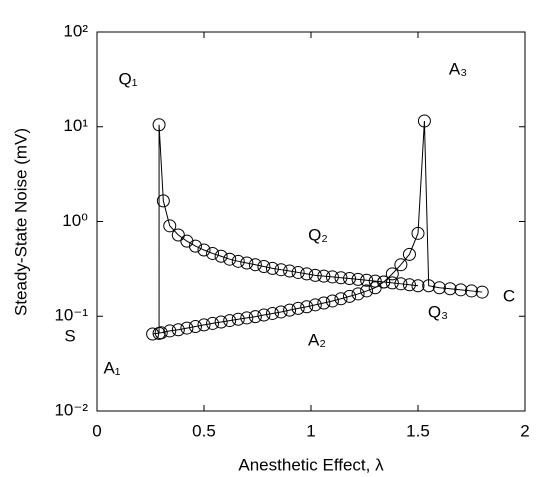 The height and width of the screenshot is (477, 536). Describe the element at coordinates (75, 30) in the screenshot. I see `y-tick-label: 10²` at that location.